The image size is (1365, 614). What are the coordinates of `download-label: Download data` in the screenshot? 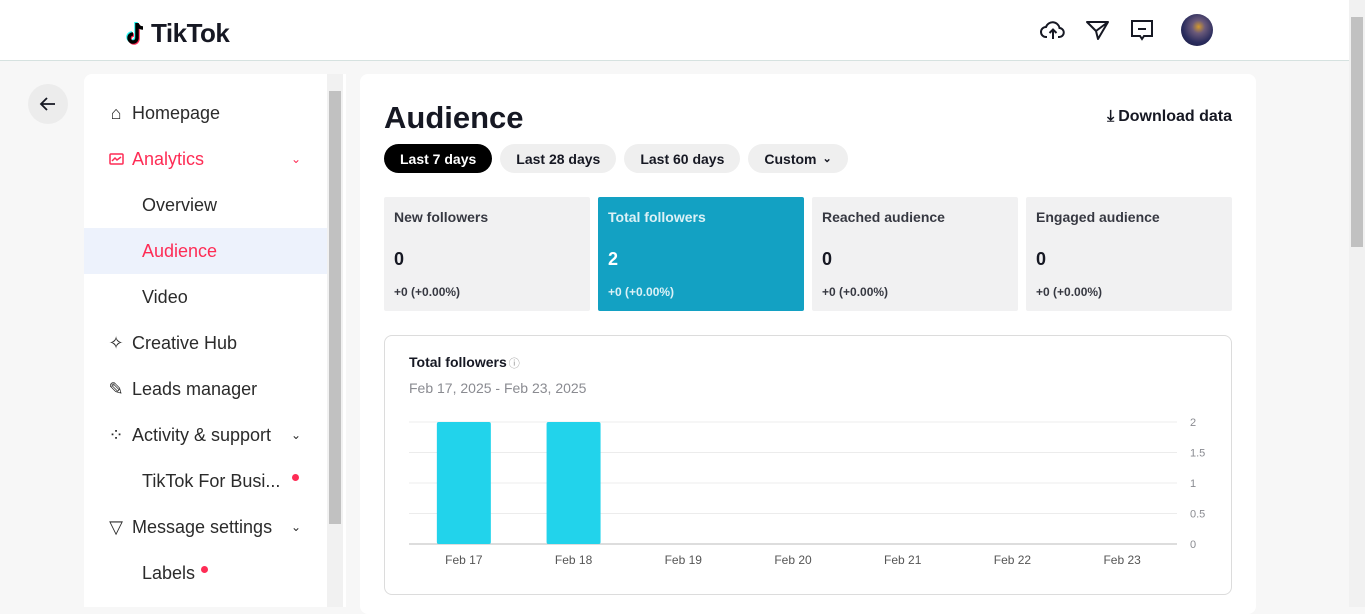 It's located at (1175, 116).